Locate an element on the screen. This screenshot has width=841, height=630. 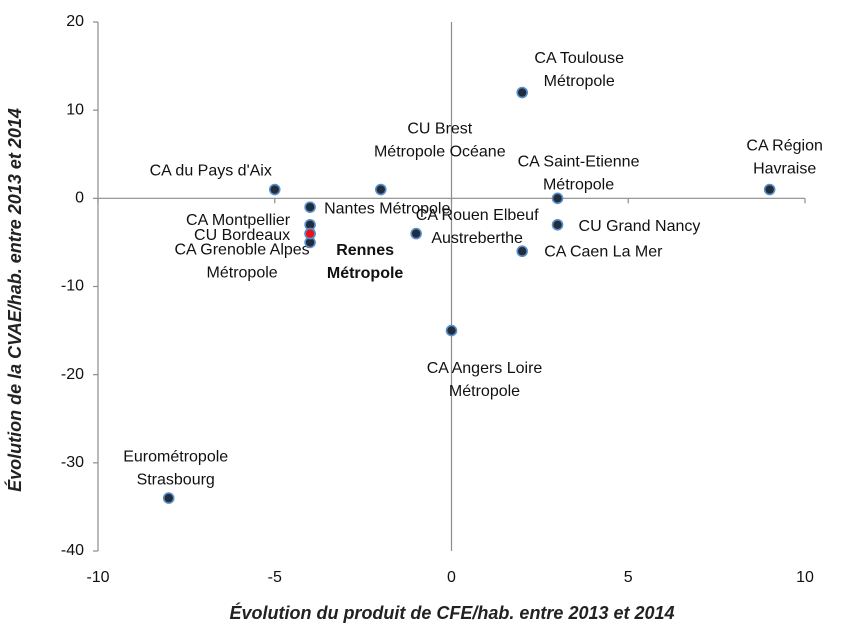
y-tick-label: 10 is located at coordinates (75, 109).